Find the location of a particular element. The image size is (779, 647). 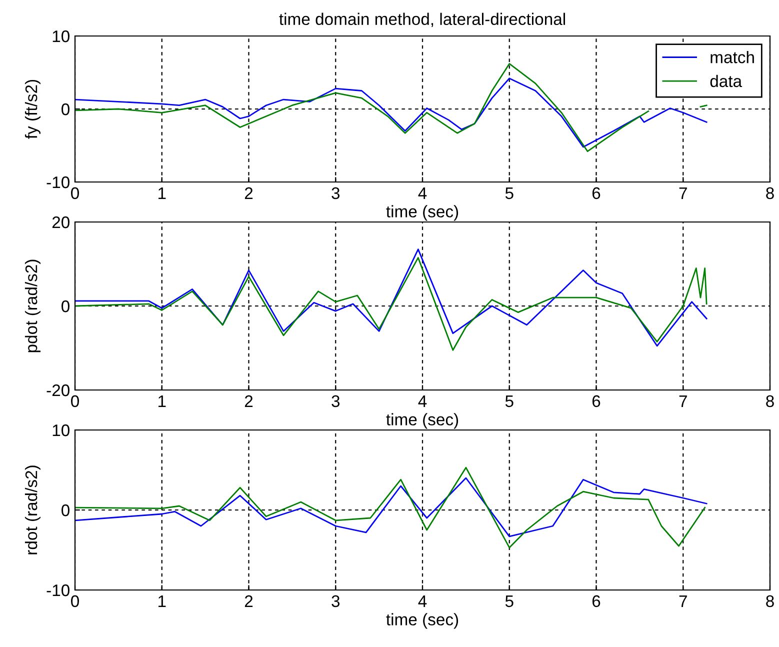

y-axis-title: pdot (rad/s2) is located at coordinates (32, 306).